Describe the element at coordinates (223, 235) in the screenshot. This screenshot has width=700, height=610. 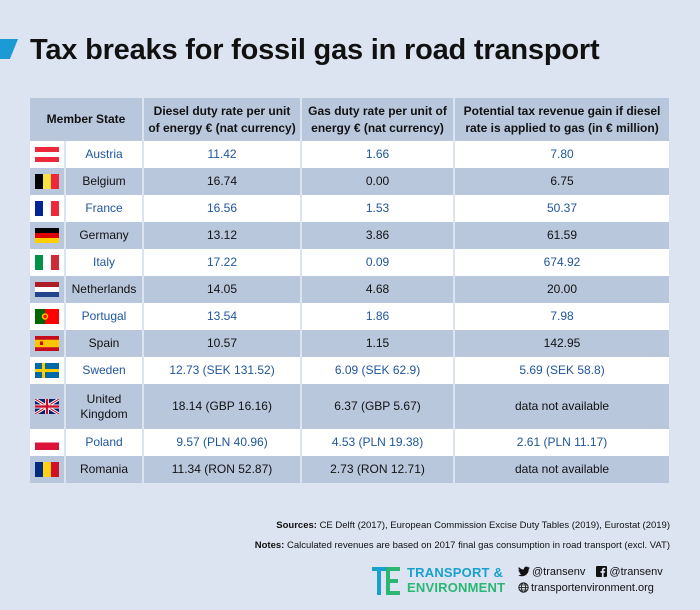
I see `diesel-rate-cell: 13.12` at that location.